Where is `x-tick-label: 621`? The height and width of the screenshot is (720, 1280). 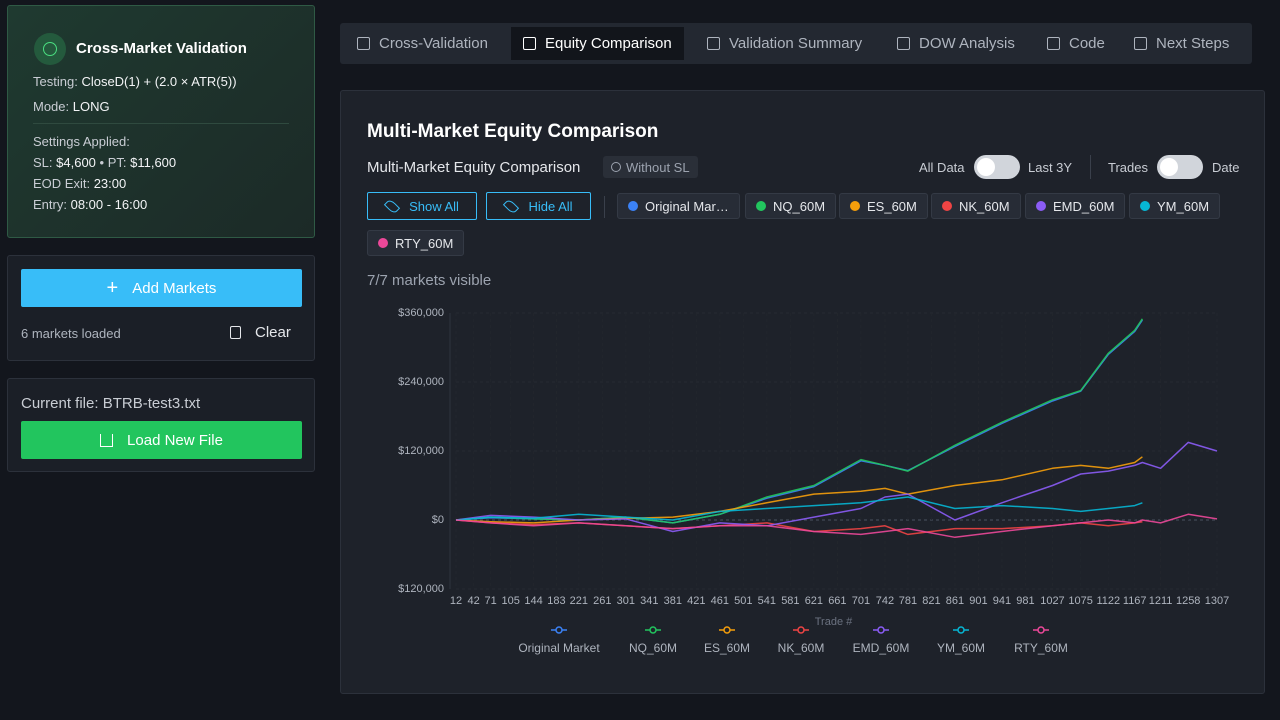 x-tick-label: 621 is located at coordinates (814, 601).